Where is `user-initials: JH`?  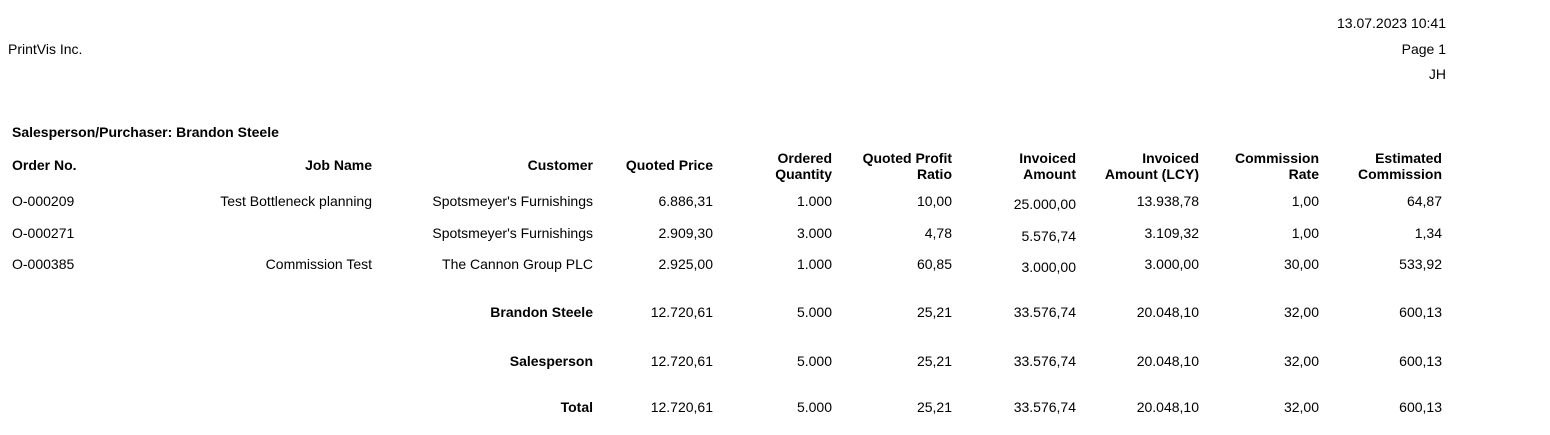
user-initials: JH is located at coordinates (1437, 74).